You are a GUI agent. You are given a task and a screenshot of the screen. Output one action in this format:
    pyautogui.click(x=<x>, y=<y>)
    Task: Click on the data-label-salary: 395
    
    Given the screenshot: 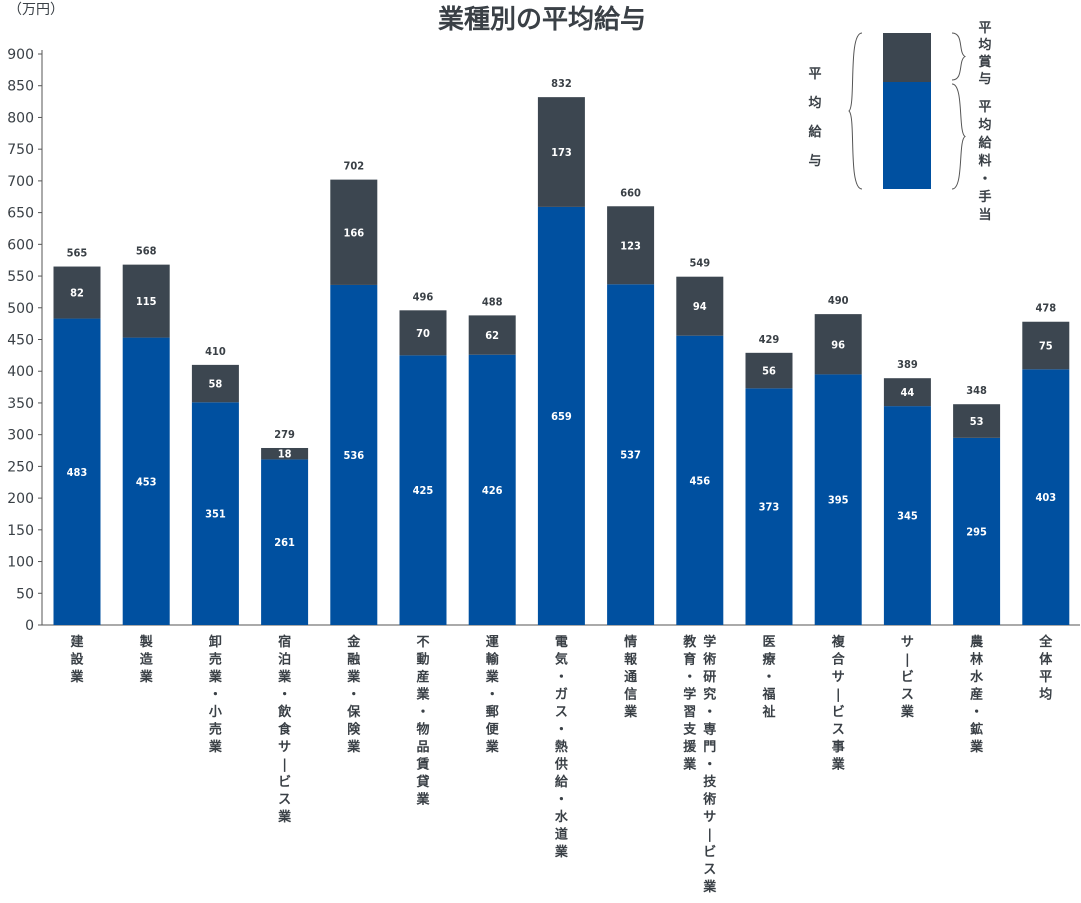 What is the action you would take?
    pyautogui.click(x=838, y=500)
    